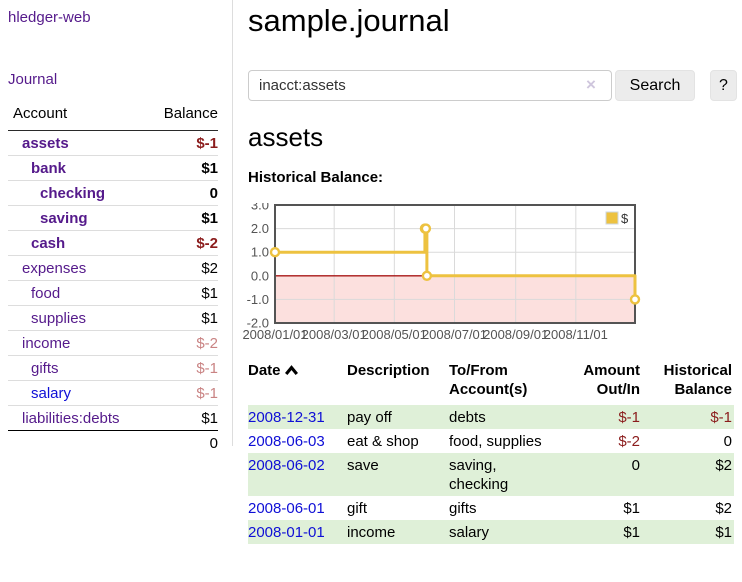  I want to click on sidebar-account-link: liabilities:debts, so click(71, 418).